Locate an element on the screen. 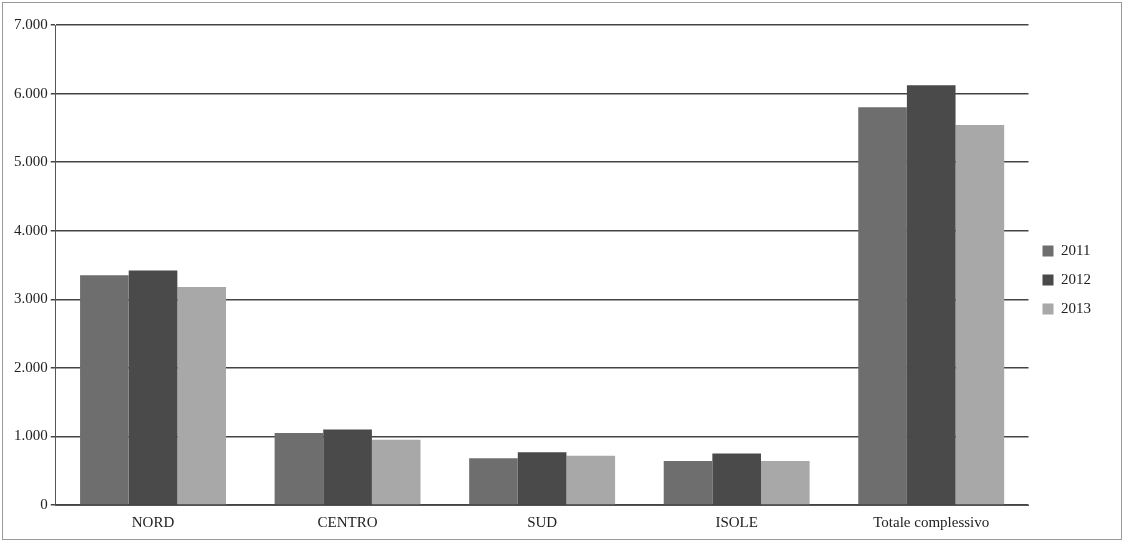 This screenshot has width=1126, height=544. y-tick-label: 7.000 is located at coordinates (31, 23).